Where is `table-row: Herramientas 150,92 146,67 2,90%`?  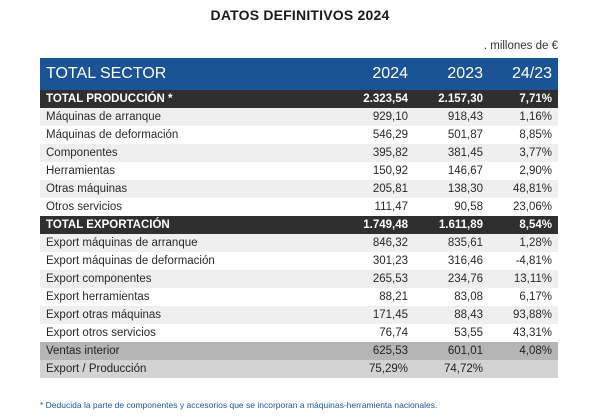 table-row: Herramientas 150,92 146,67 2,90% is located at coordinates (299, 171).